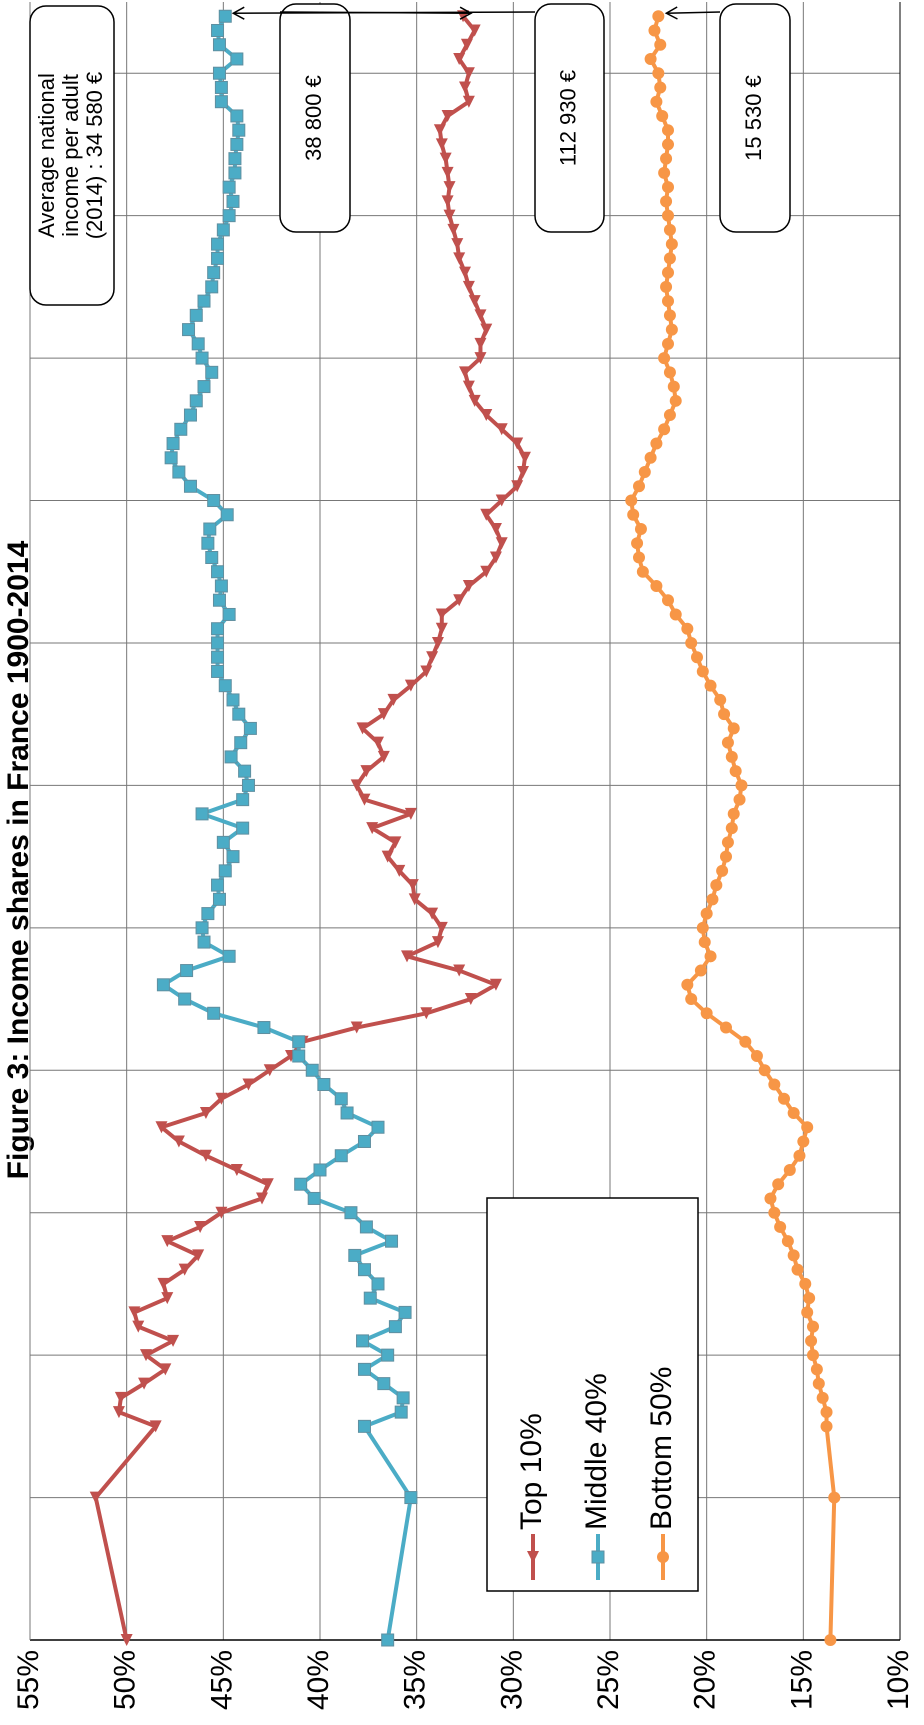 This screenshot has height=1725, width=924. What do you see at coordinates (70, 155) in the screenshot?
I see `annotation-text: income per adult` at bounding box center [70, 155].